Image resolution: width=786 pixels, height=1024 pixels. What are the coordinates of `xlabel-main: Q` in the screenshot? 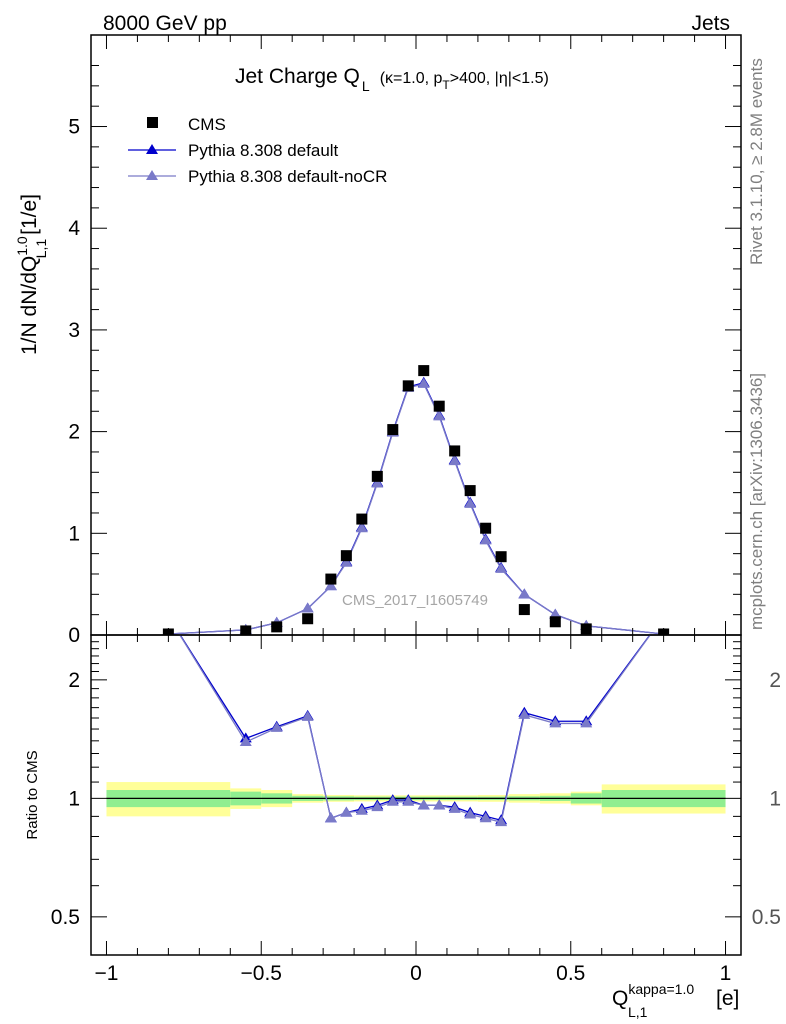 It's located at (620, 998).